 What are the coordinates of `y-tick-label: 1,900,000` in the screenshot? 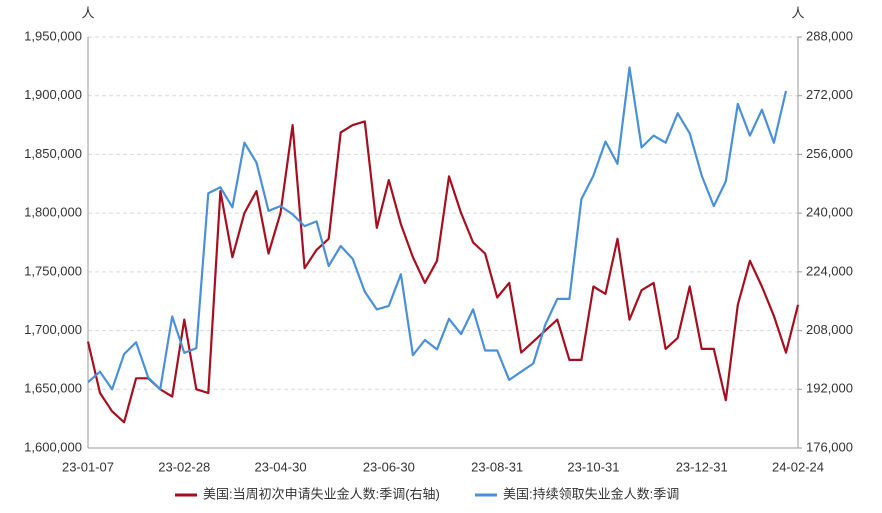 It's located at (53, 94).